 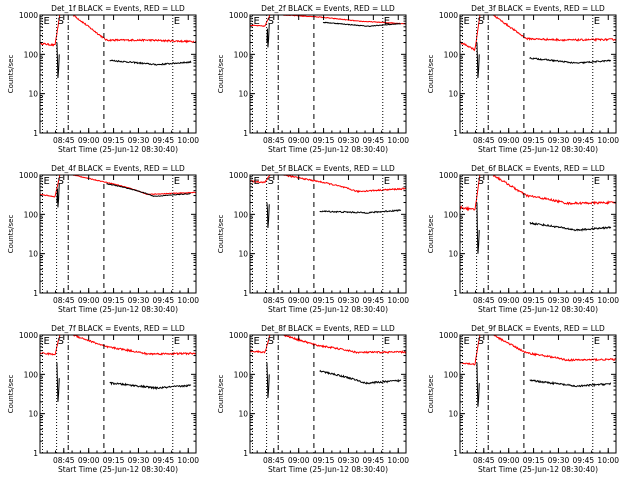 I want to click on panel-title: Det_2f BLACK = Events, RED = LLD, so click(x=328, y=8).